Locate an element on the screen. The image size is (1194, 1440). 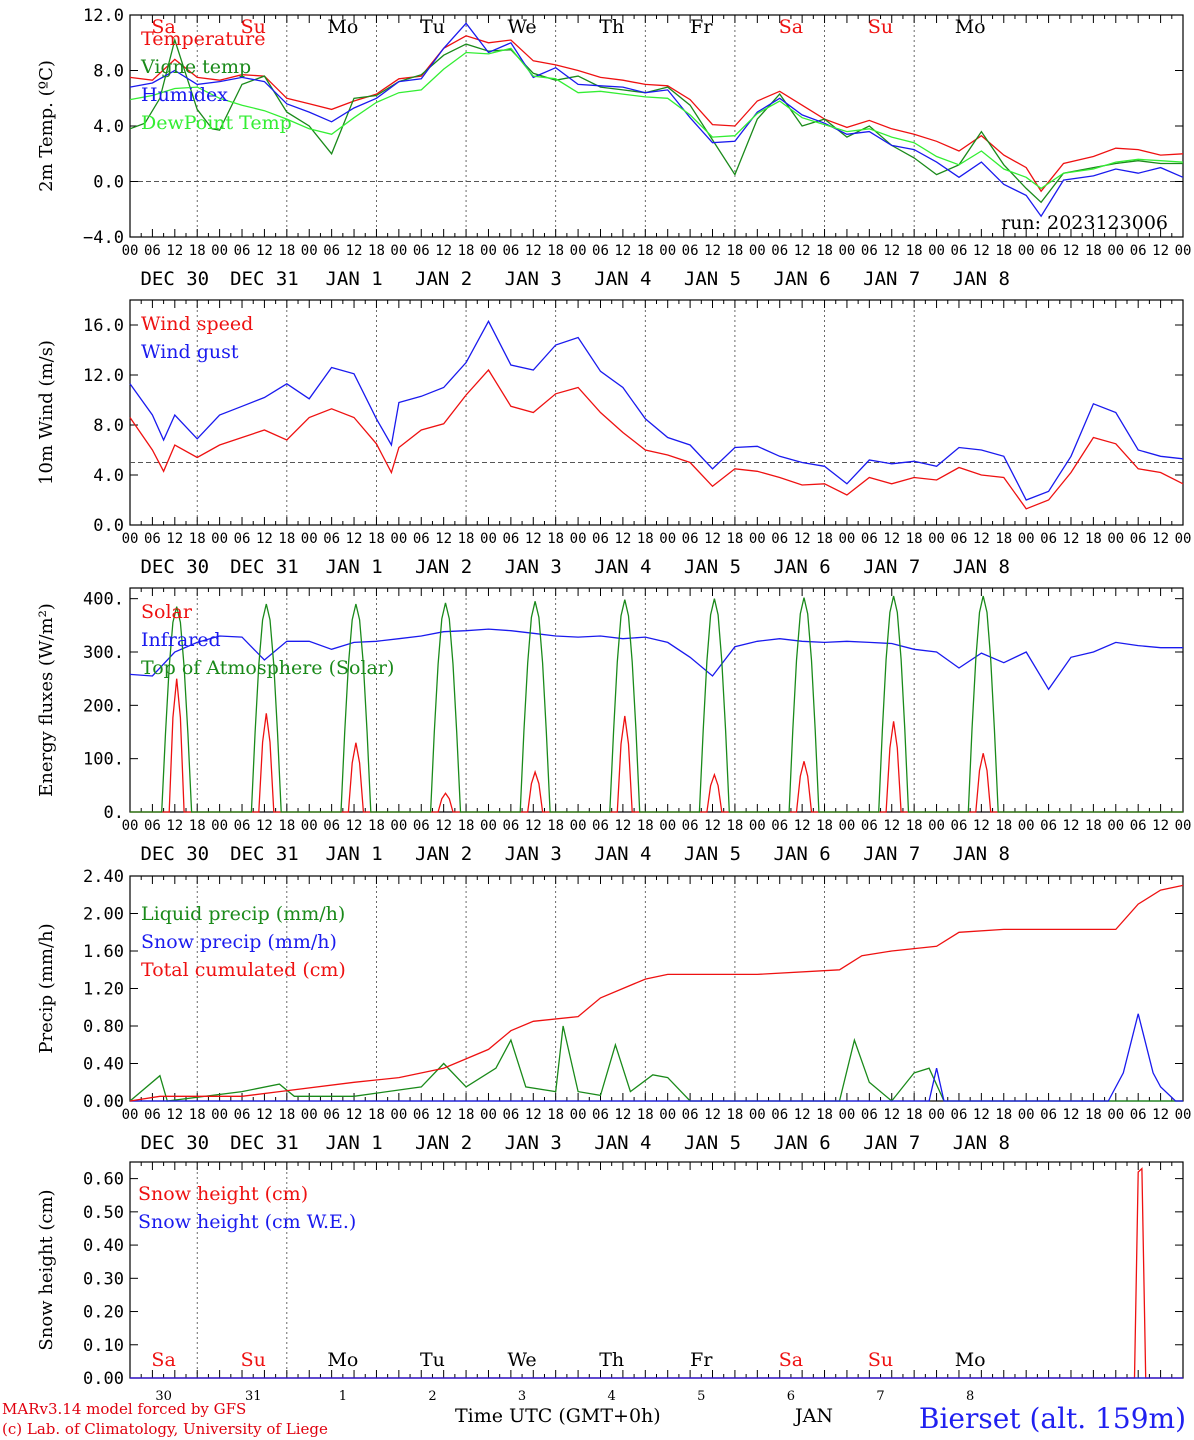
weekday-label: Tu is located at coordinates (432, 1360).